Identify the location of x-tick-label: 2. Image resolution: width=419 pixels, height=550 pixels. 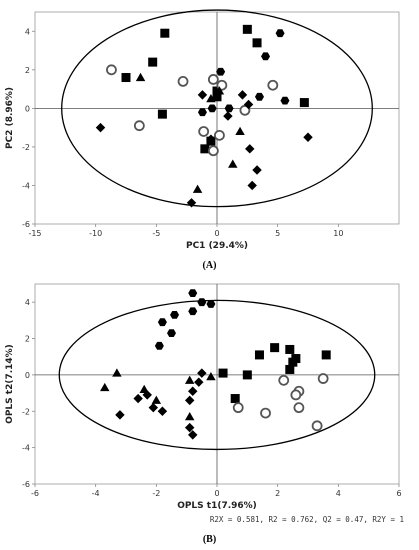
(277, 493).